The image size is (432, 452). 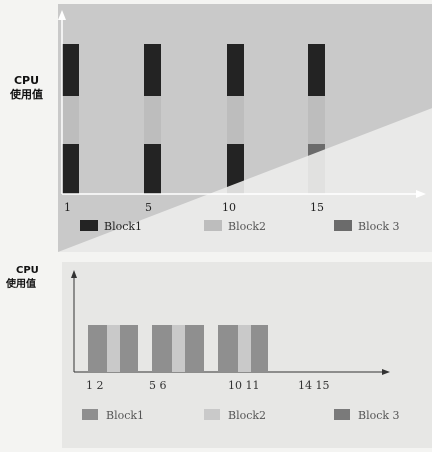 I want to click on bottom-x-tick: 14 15, so click(x=314, y=385).